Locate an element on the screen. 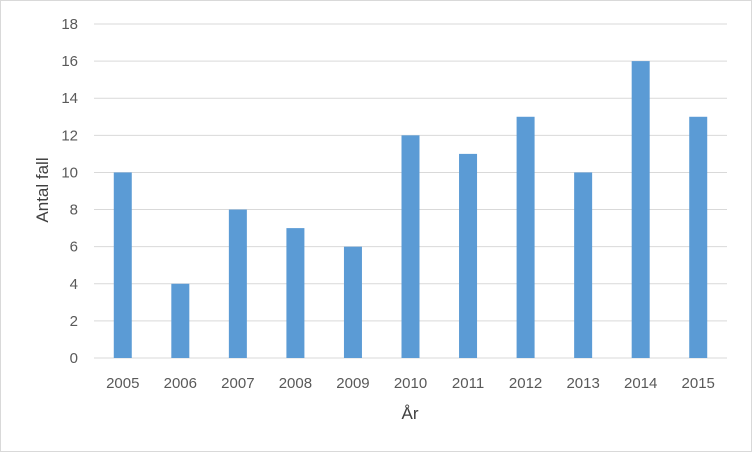 This screenshot has width=752, height=452. x-tick-label: 2014 is located at coordinates (640, 383).